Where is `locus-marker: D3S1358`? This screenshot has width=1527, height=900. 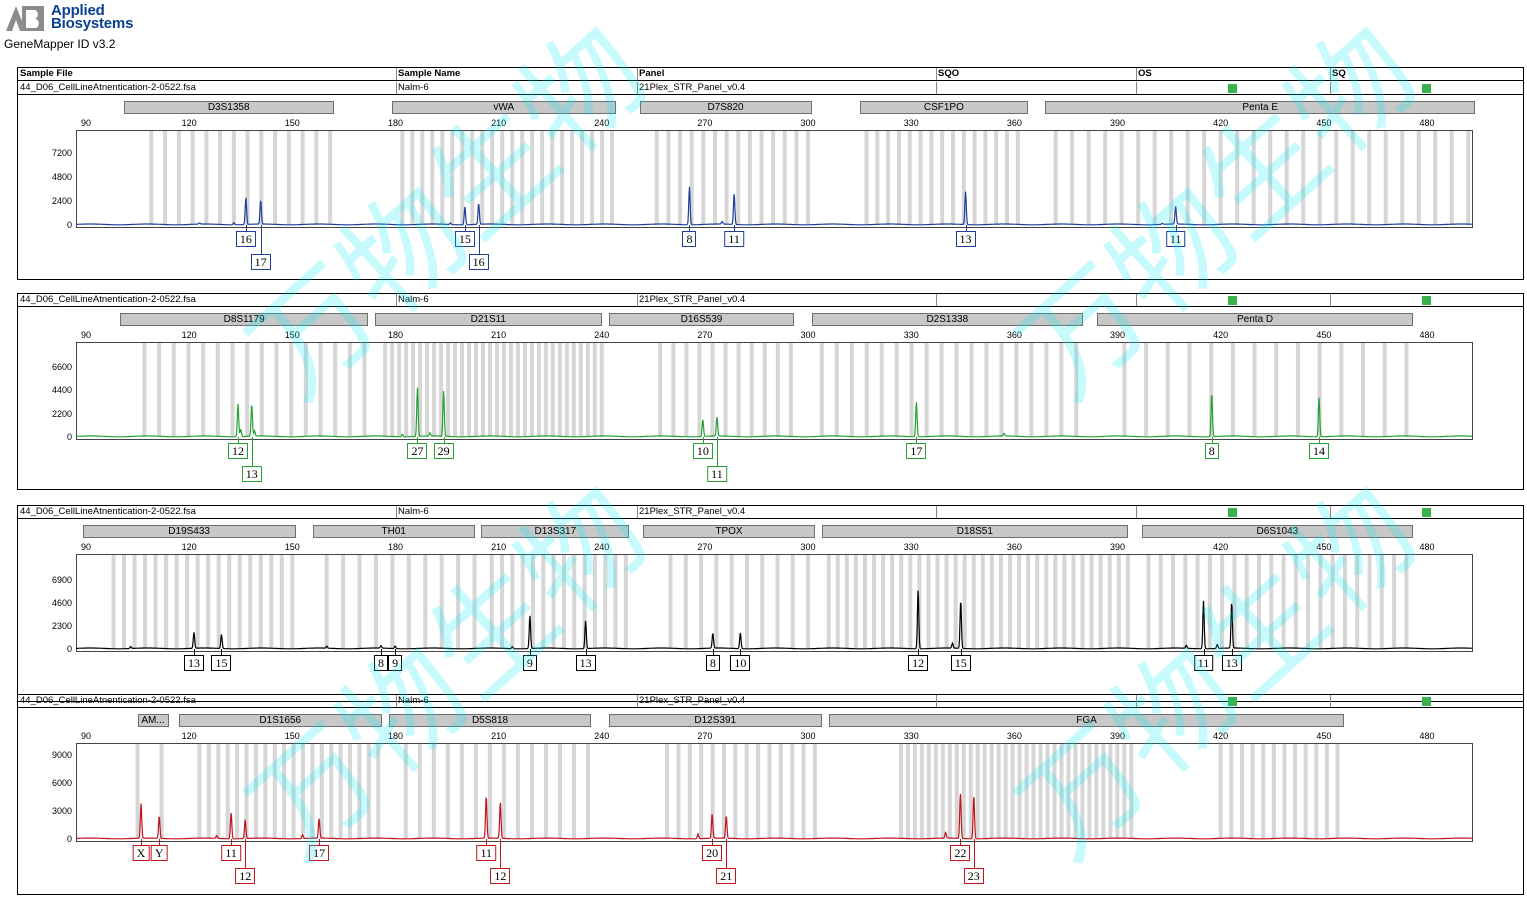
locus-marker: D3S1358 is located at coordinates (228, 107).